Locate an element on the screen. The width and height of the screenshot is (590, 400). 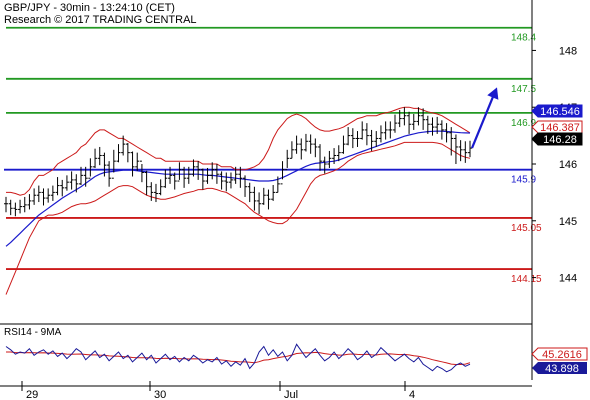
price-tag-label: 146.546 is located at coordinates (560, 112).